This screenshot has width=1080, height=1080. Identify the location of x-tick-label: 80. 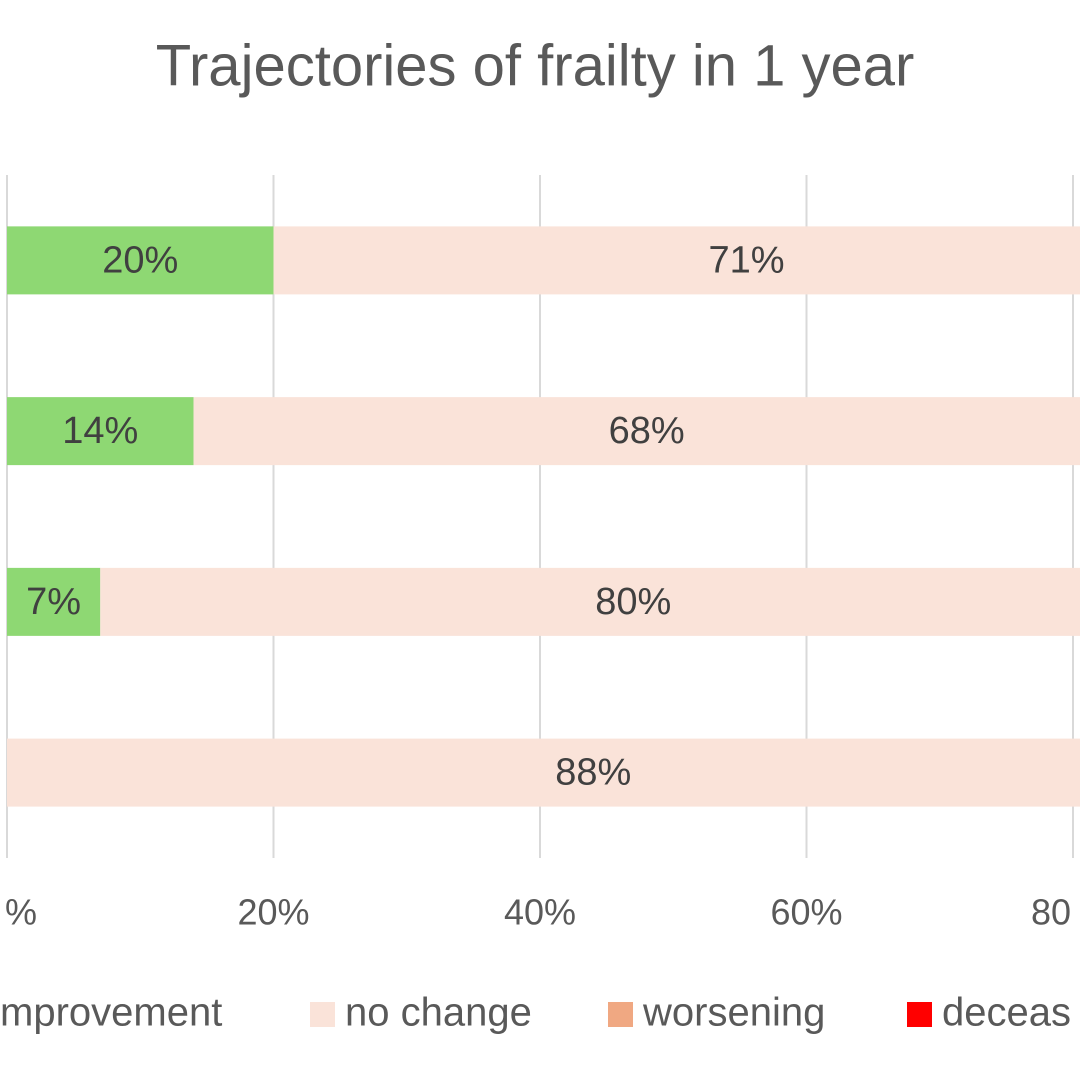
(1051, 912).